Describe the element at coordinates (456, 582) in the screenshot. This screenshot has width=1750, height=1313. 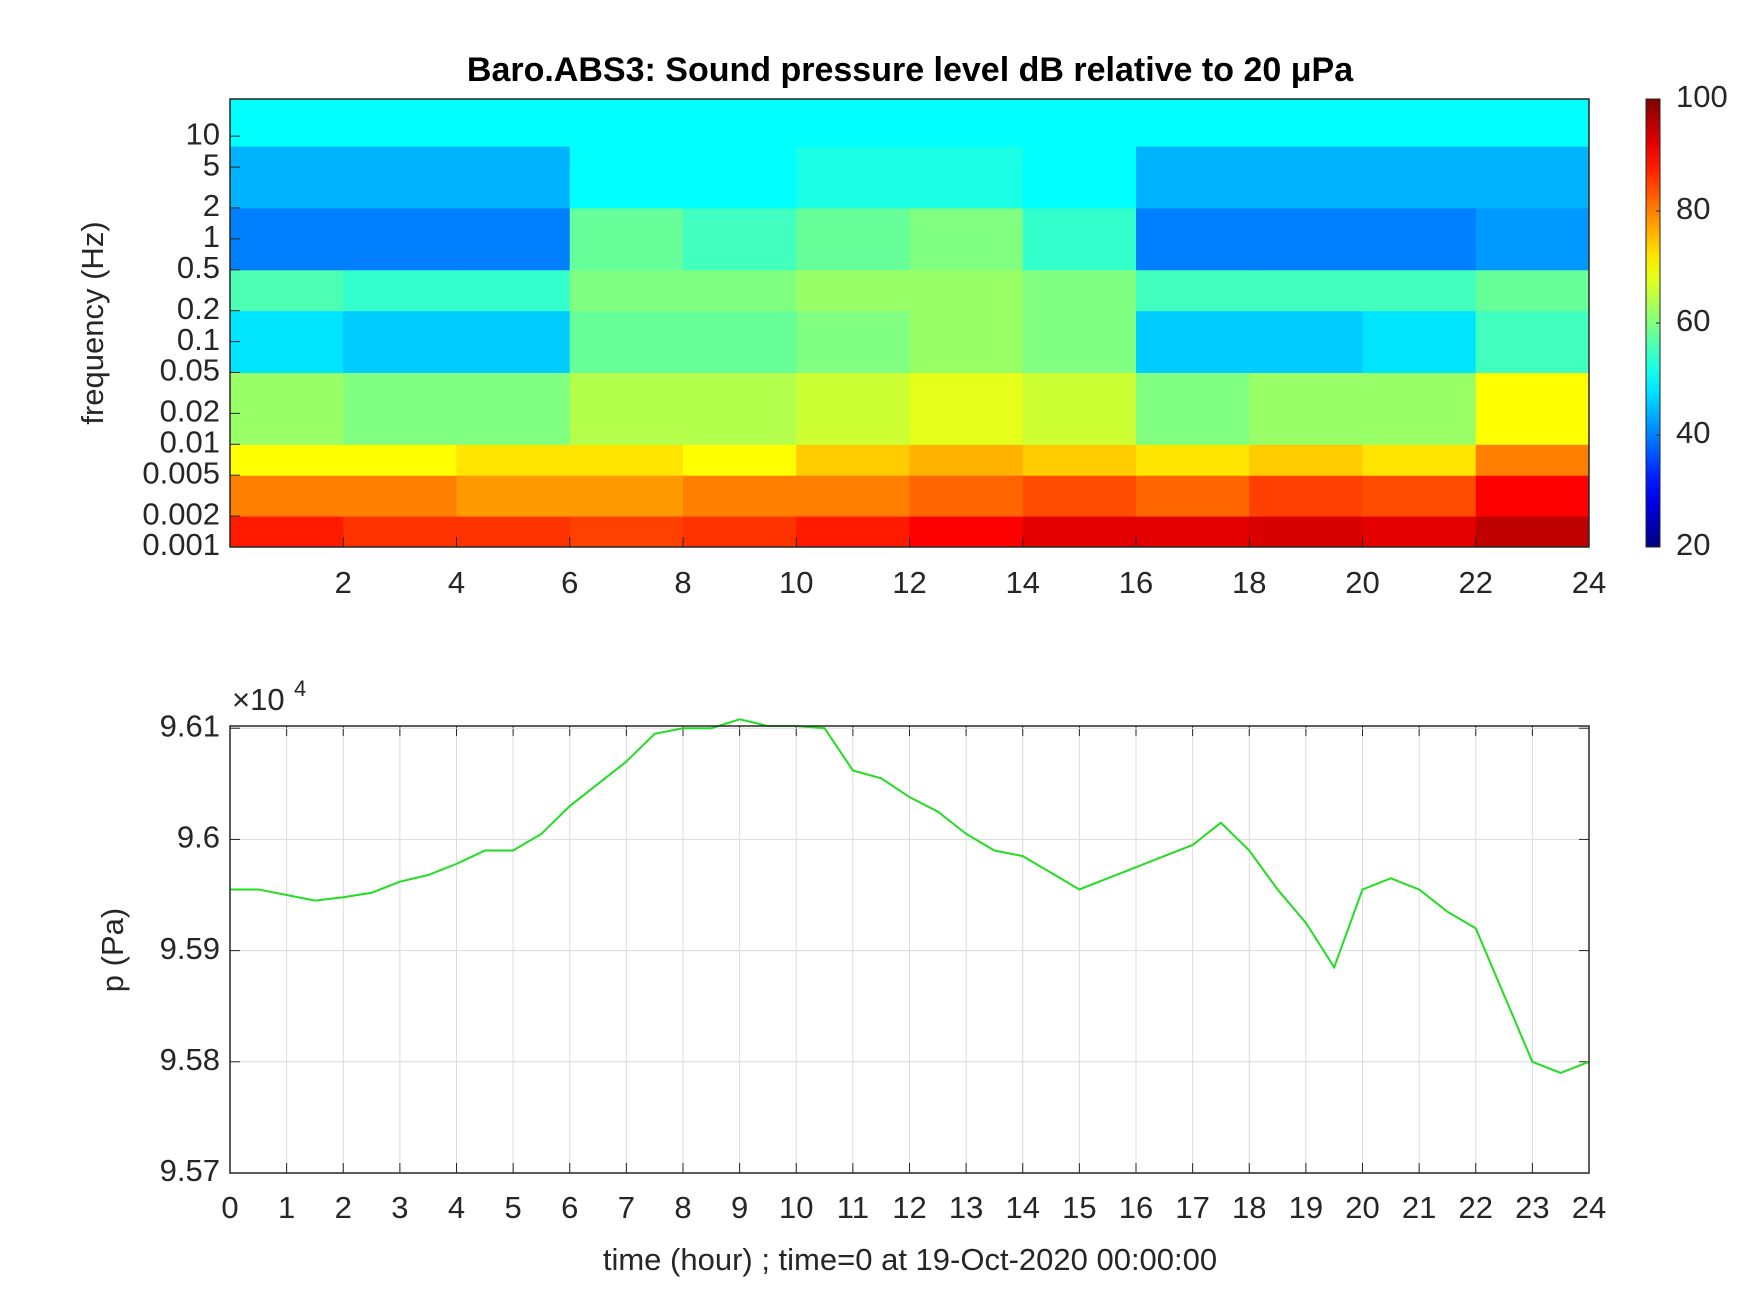
I see `x-tick-label: 4` at that location.